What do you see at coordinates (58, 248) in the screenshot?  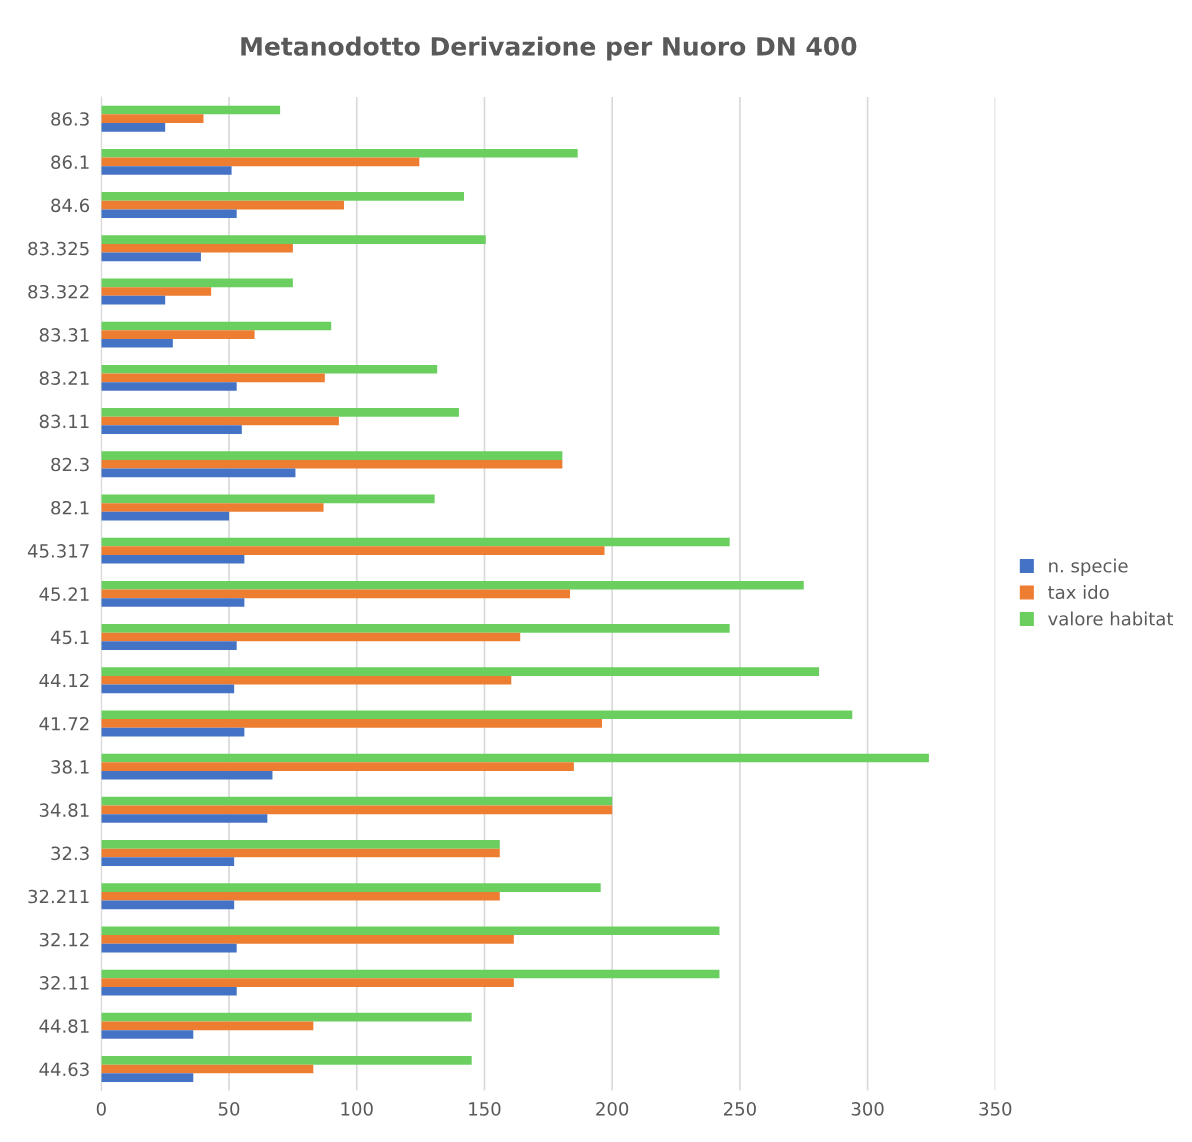 I see `y-tick-label: 83.325` at bounding box center [58, 248].